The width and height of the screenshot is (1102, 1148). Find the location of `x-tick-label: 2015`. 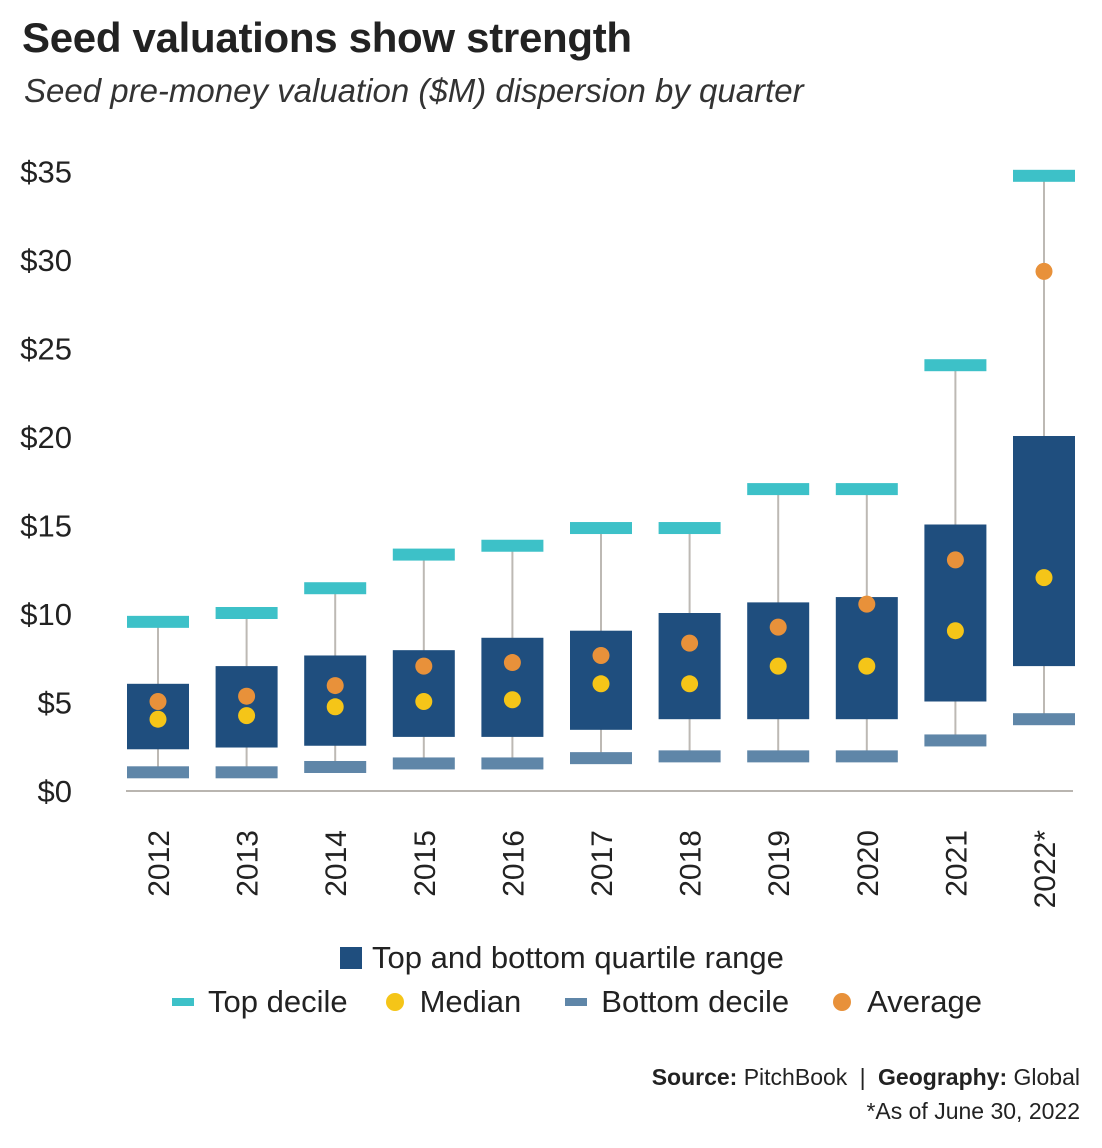

x-tick-label: 2015 is located at coordinates (425, 863).